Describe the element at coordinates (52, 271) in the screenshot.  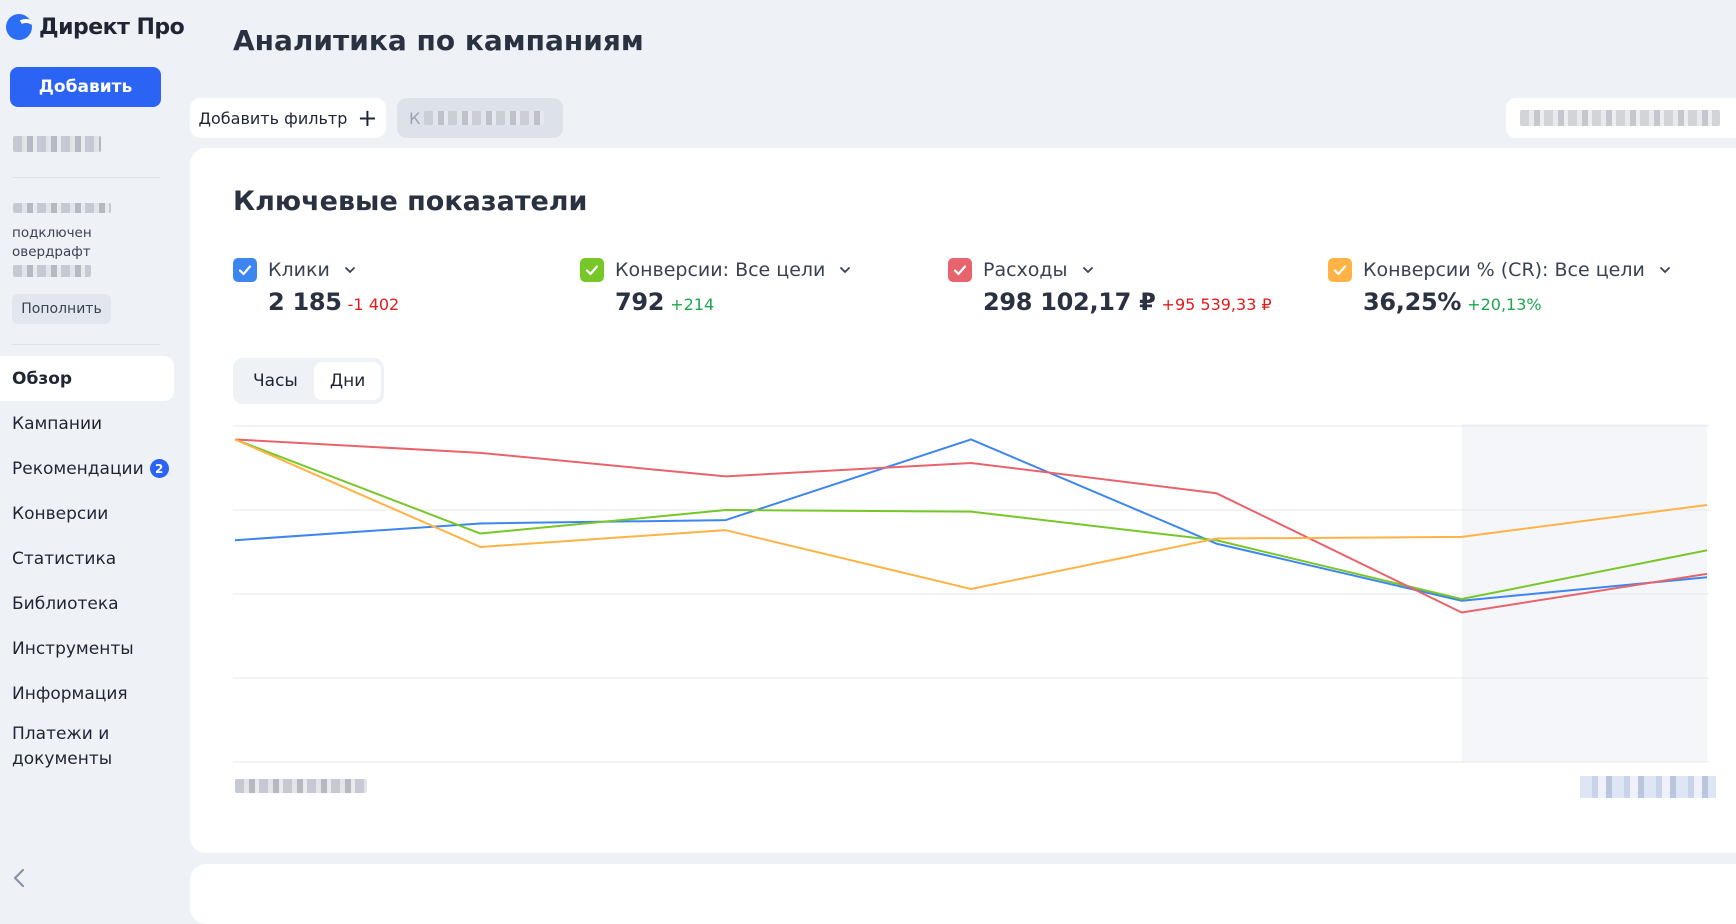
I see `balance-amount-redacted` at that location.